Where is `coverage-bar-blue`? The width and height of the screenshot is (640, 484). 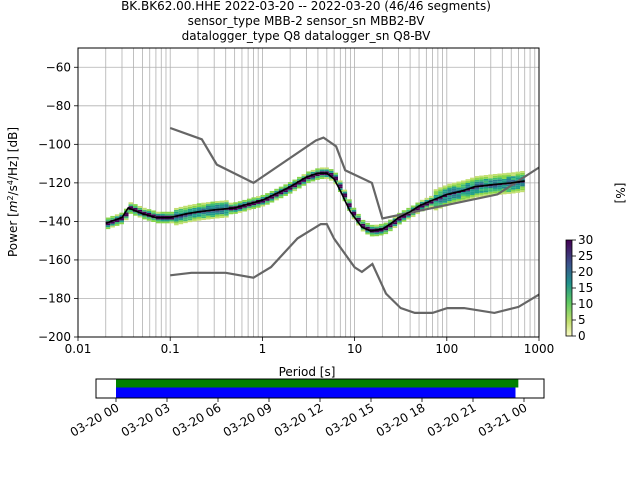 coverage-bar-blue is located at coordinates (316, 392).